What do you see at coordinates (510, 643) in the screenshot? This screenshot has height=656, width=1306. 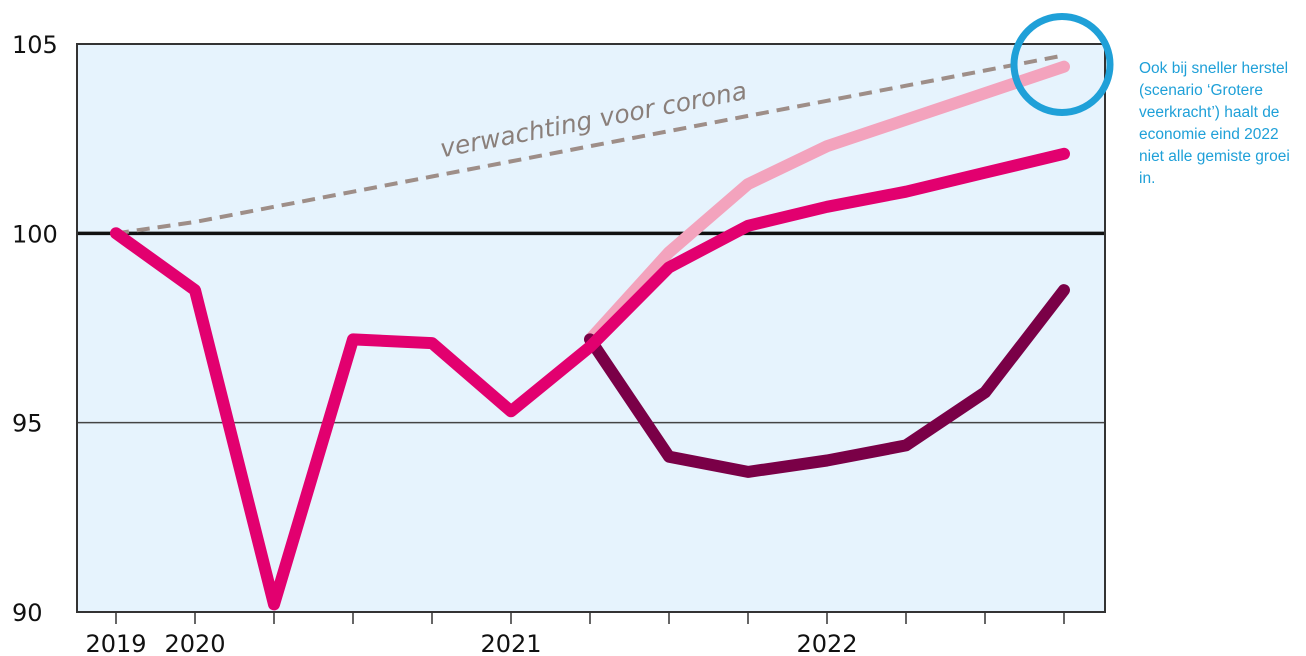 I see `x-tick-label-2021: 2021` at bounding box center [510, 643].